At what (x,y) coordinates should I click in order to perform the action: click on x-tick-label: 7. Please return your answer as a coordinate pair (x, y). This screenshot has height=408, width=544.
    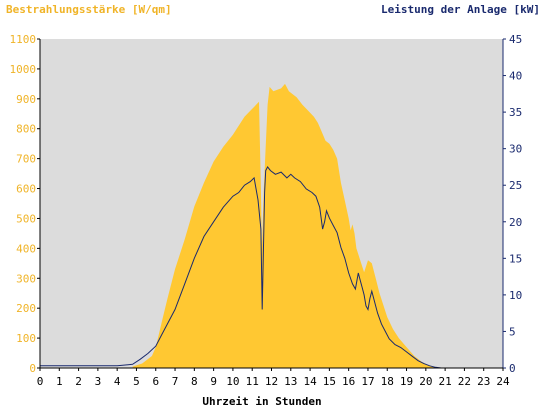
    Looking at the image, I should click on (175, 381).